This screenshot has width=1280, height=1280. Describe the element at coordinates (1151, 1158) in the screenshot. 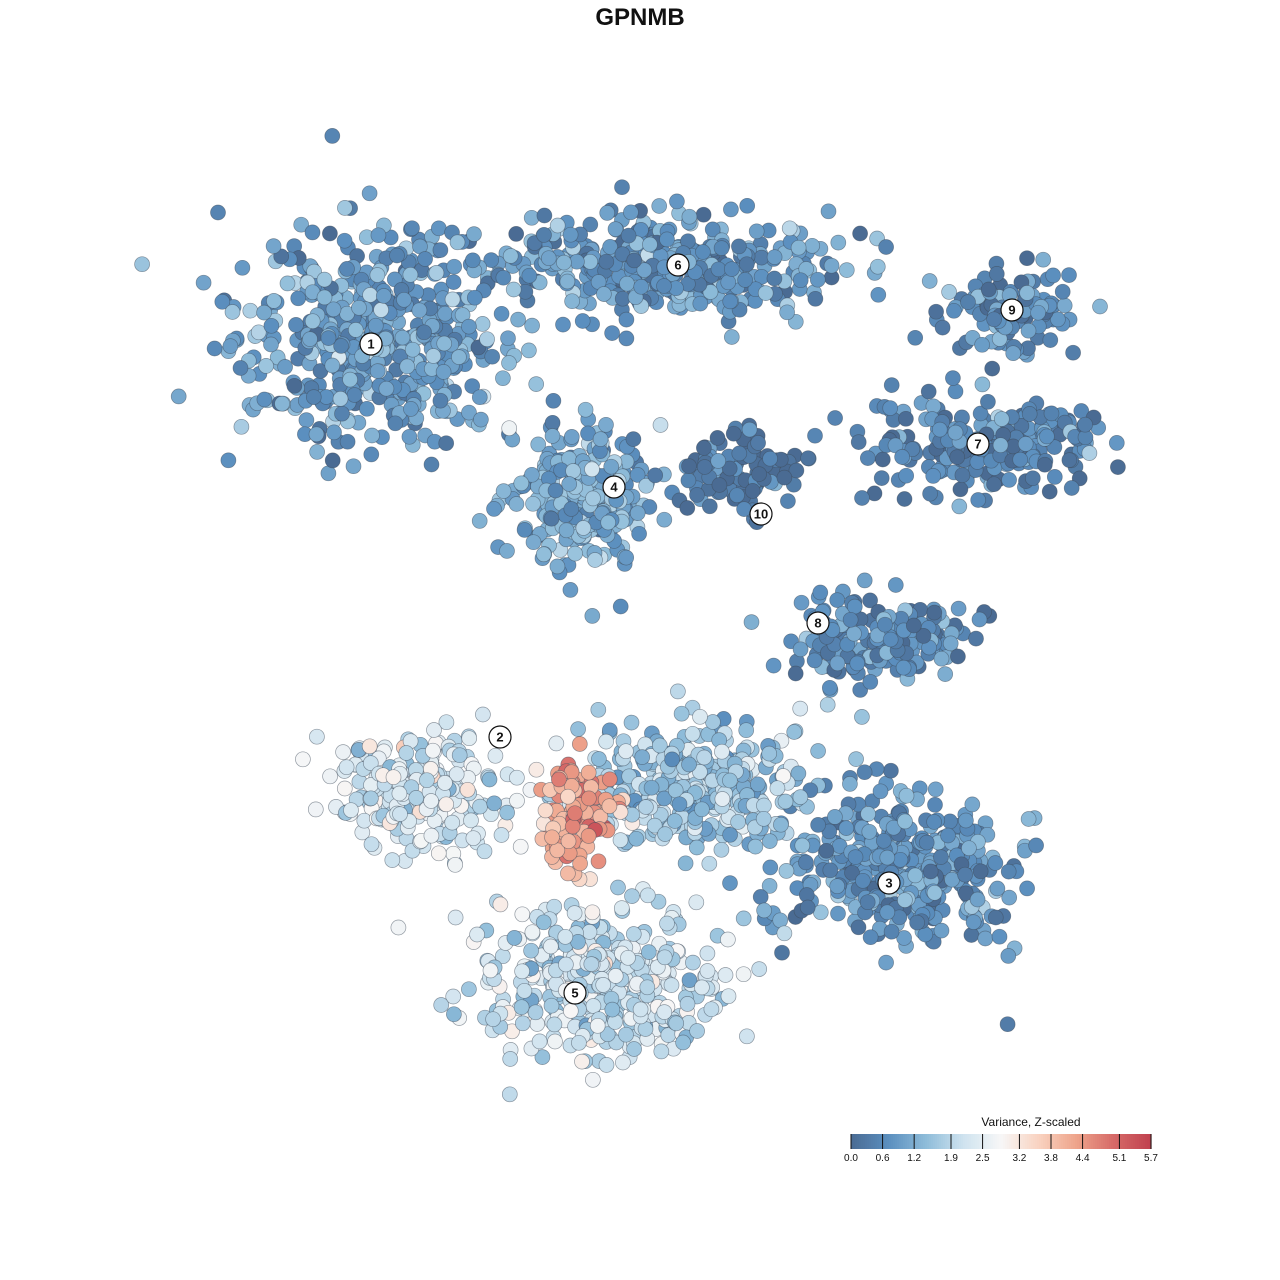

I see `legend-tick-label: 5.7` at that location.